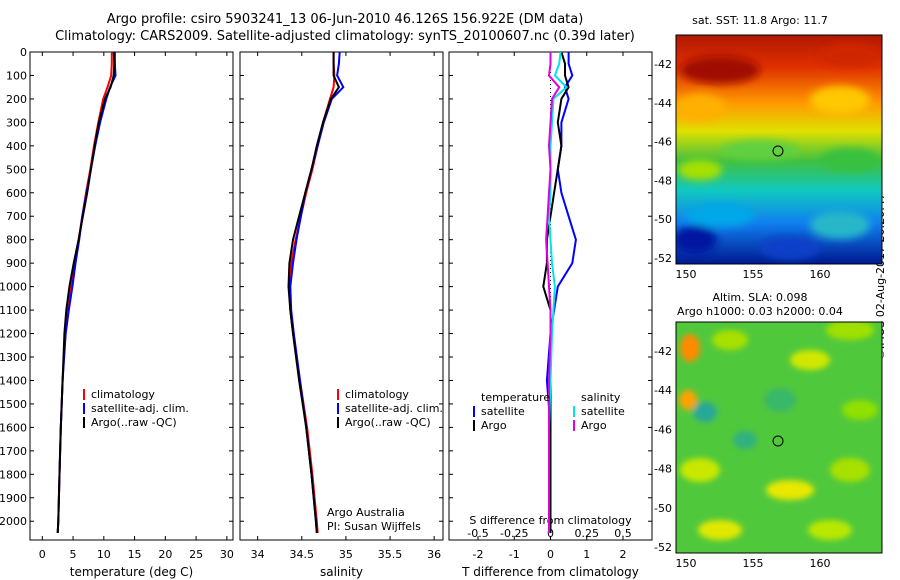 The image size is (900, 580). What do you see at coordinates (374, 526) in the screenshot?
I see `annotation-text: PI: Susan Wijffels` at bounding box center [374, 526].